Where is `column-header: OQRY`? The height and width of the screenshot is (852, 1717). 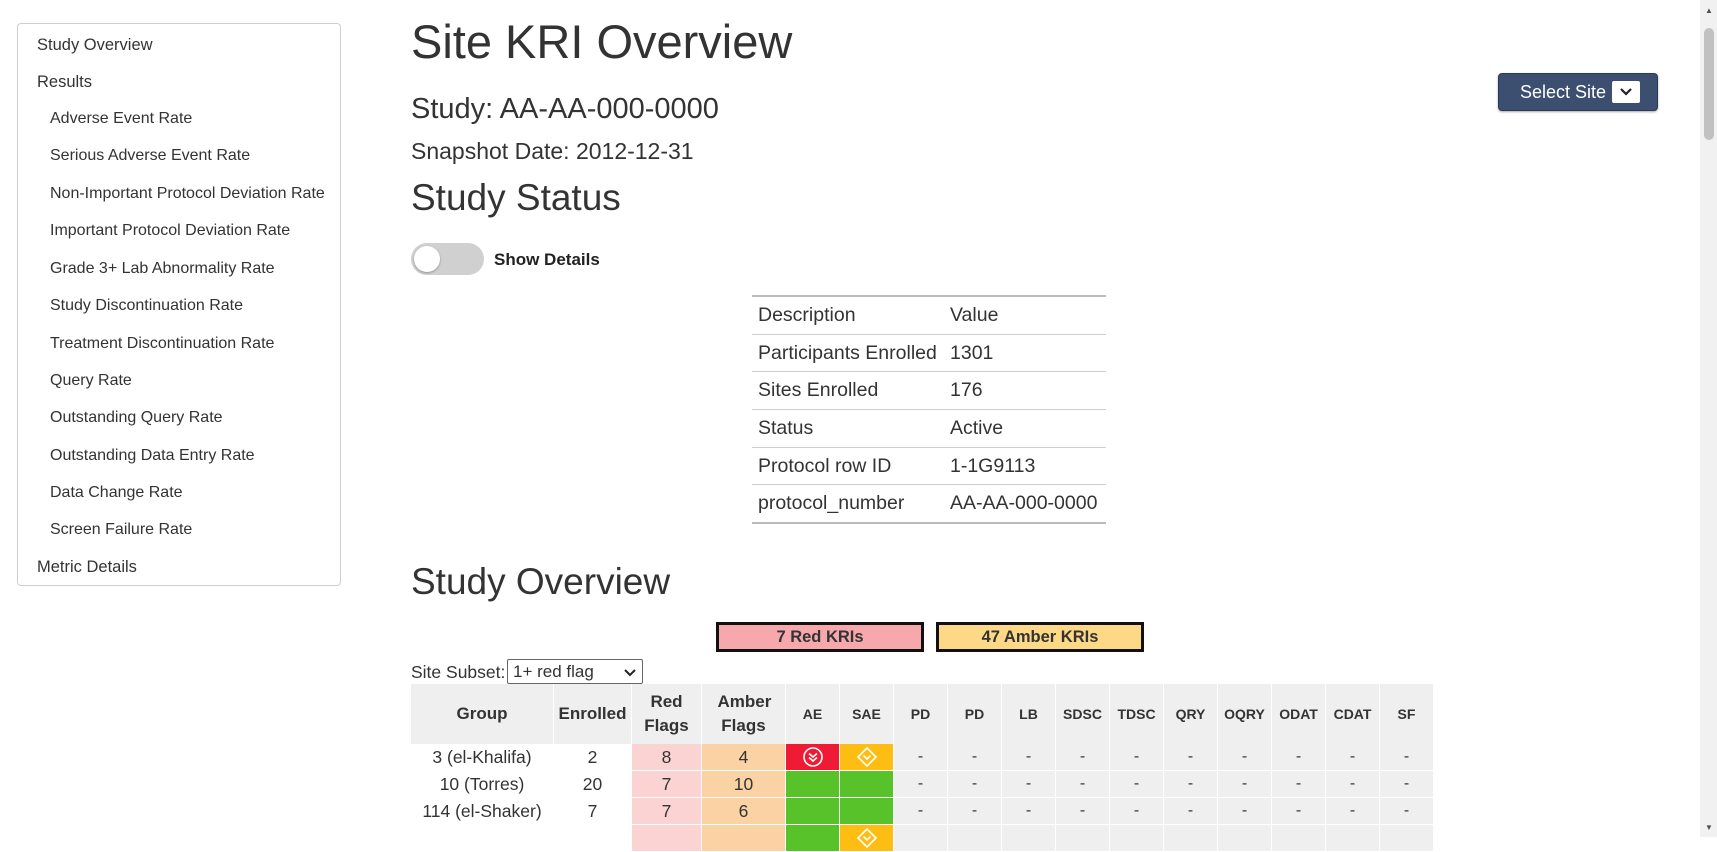 column-header: OQRY is located at coordinates (1244, 714).